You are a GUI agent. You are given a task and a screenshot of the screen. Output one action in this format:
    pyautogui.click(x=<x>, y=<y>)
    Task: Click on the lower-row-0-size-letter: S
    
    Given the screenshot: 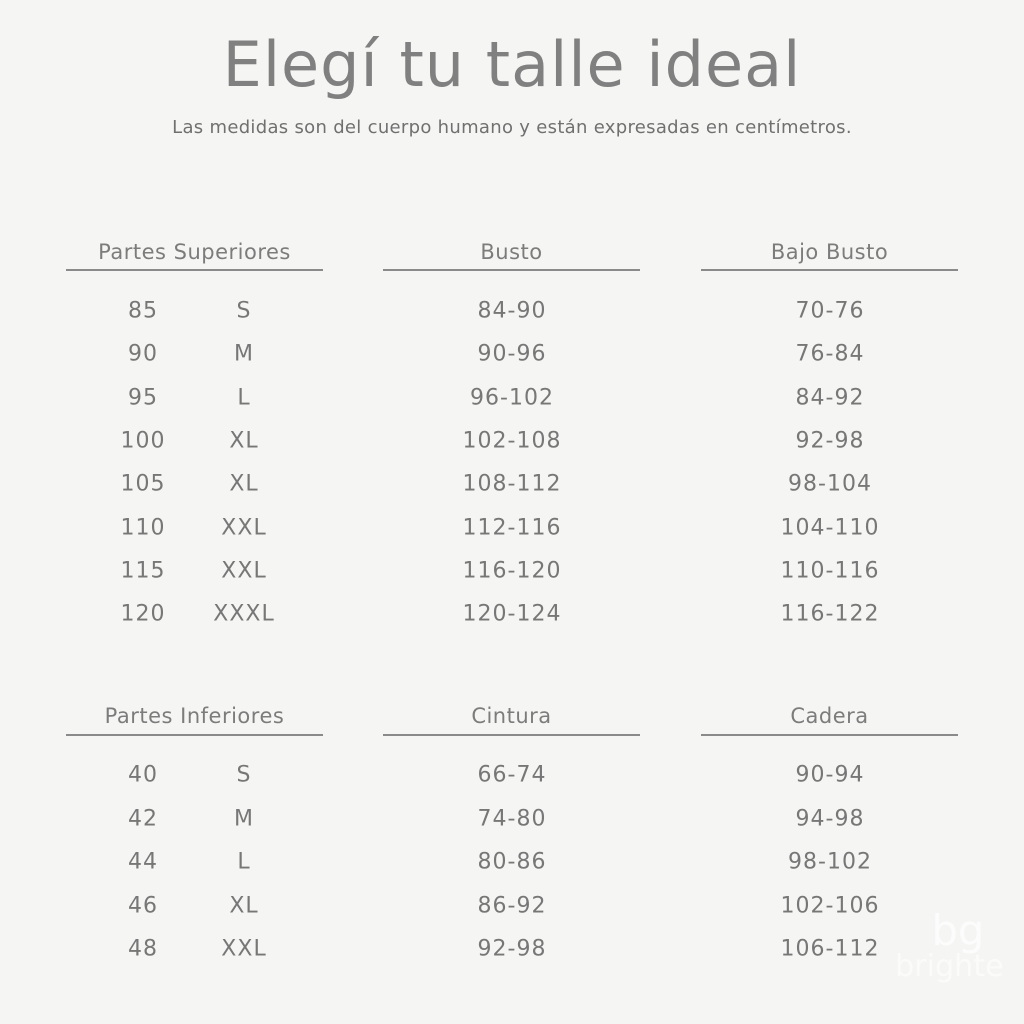 What is the action you would take?
    pyautogui.click(x=244, y=775)
    